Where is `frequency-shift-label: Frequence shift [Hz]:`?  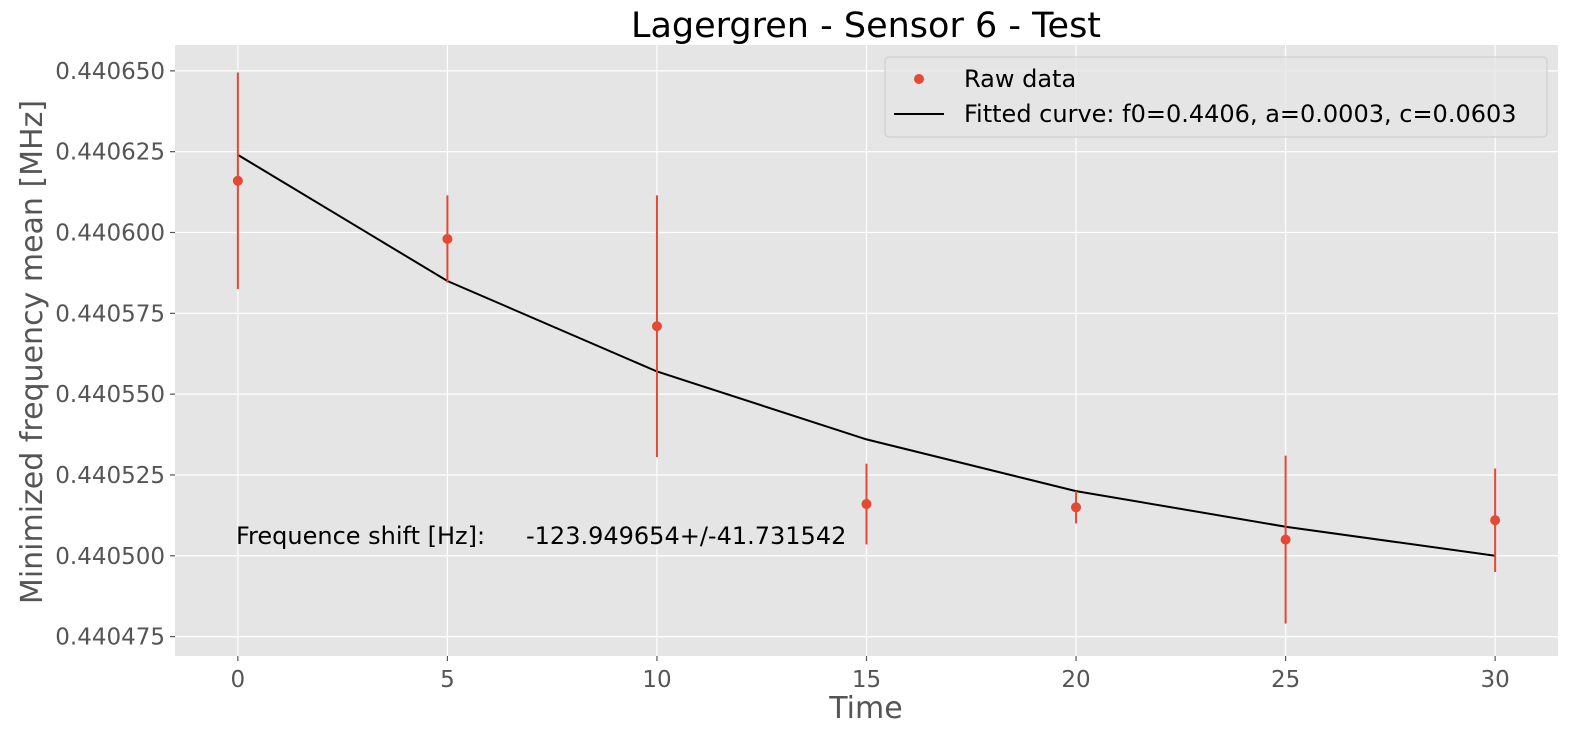 frequency-shift-label: Frequence shift [Hz]: is located at coordinates (360, 536).